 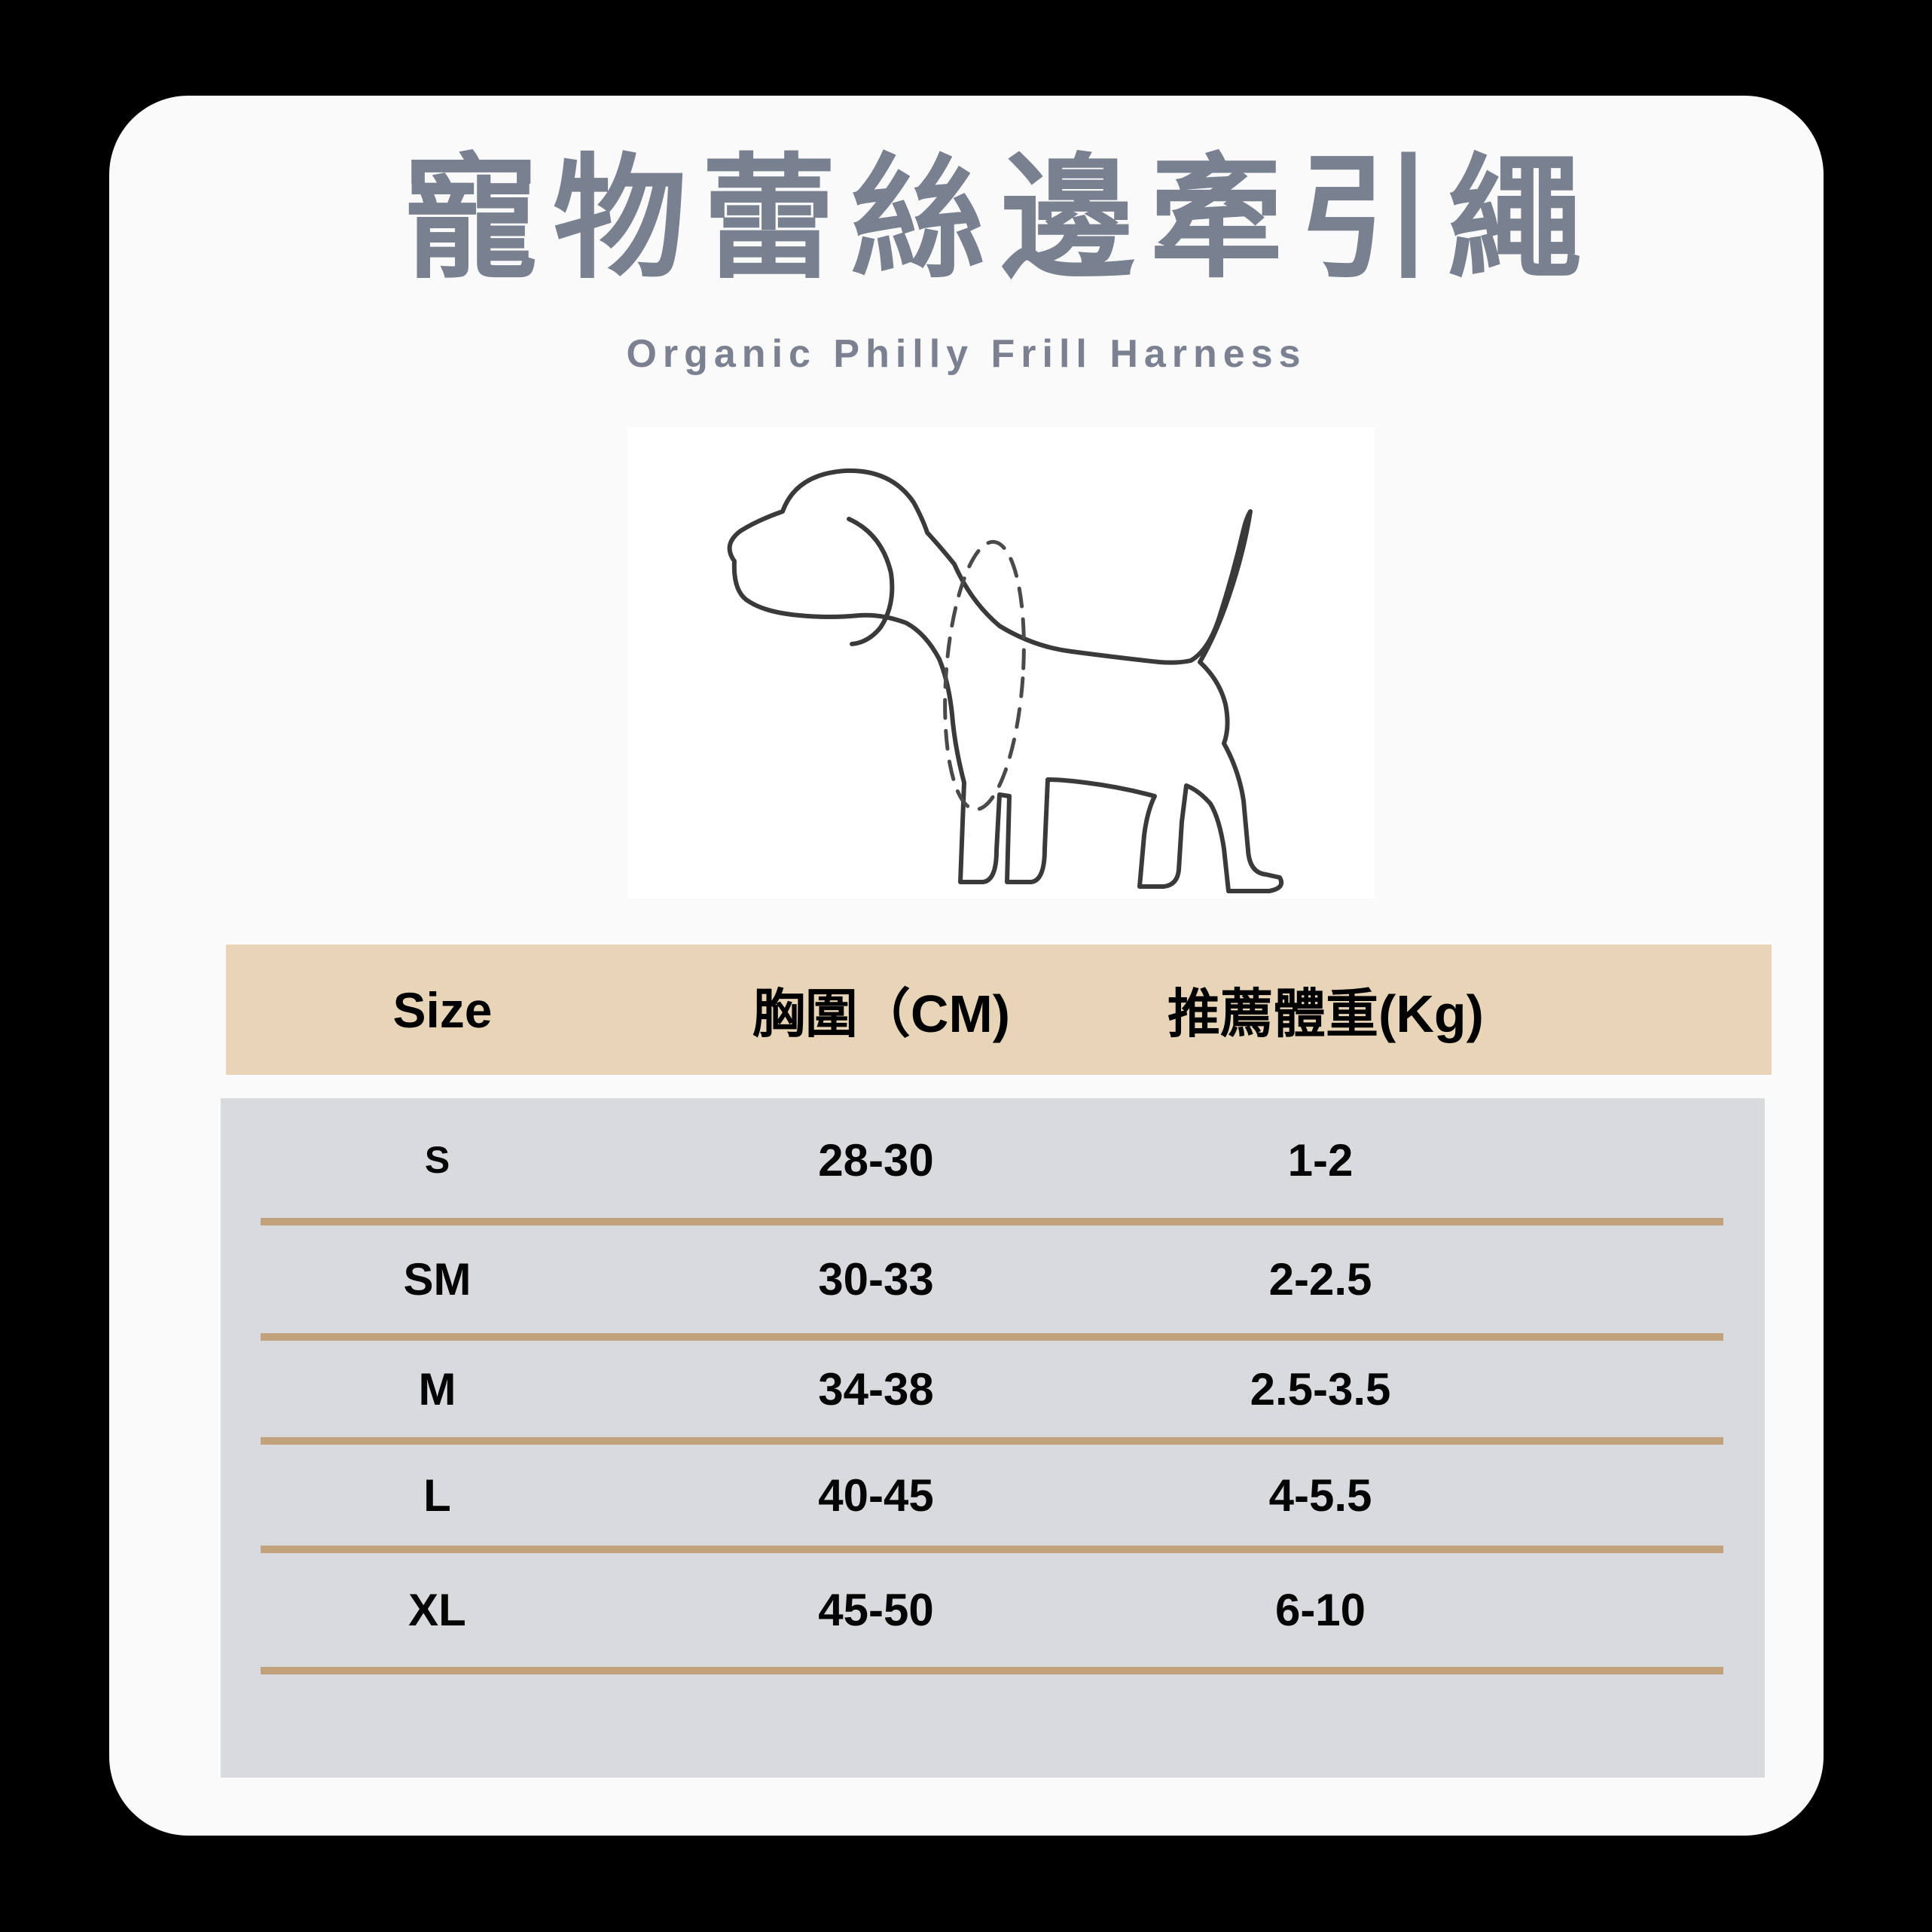 I want to click on weight-value: 6-10, so click(x=1320, y=1610).